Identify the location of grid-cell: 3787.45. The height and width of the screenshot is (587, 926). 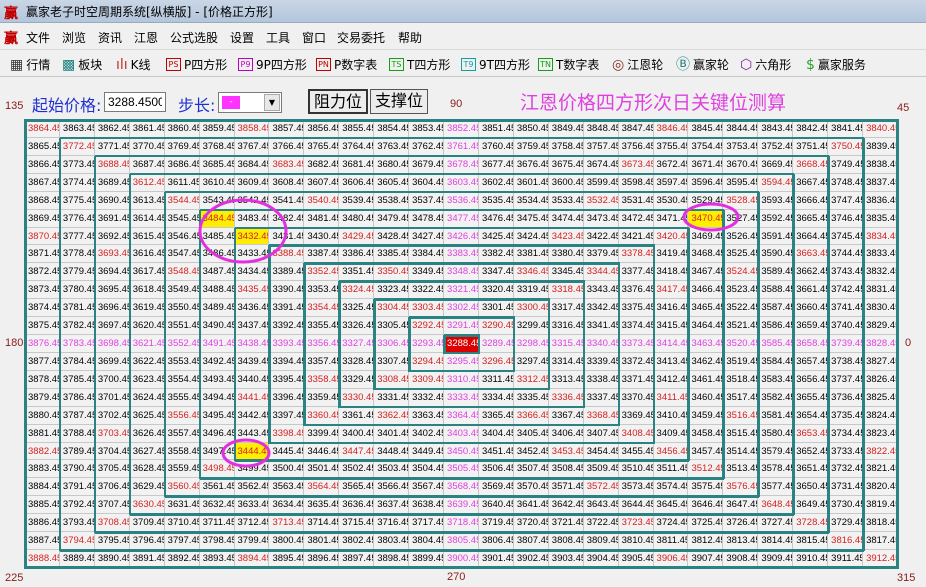
(77, 415).